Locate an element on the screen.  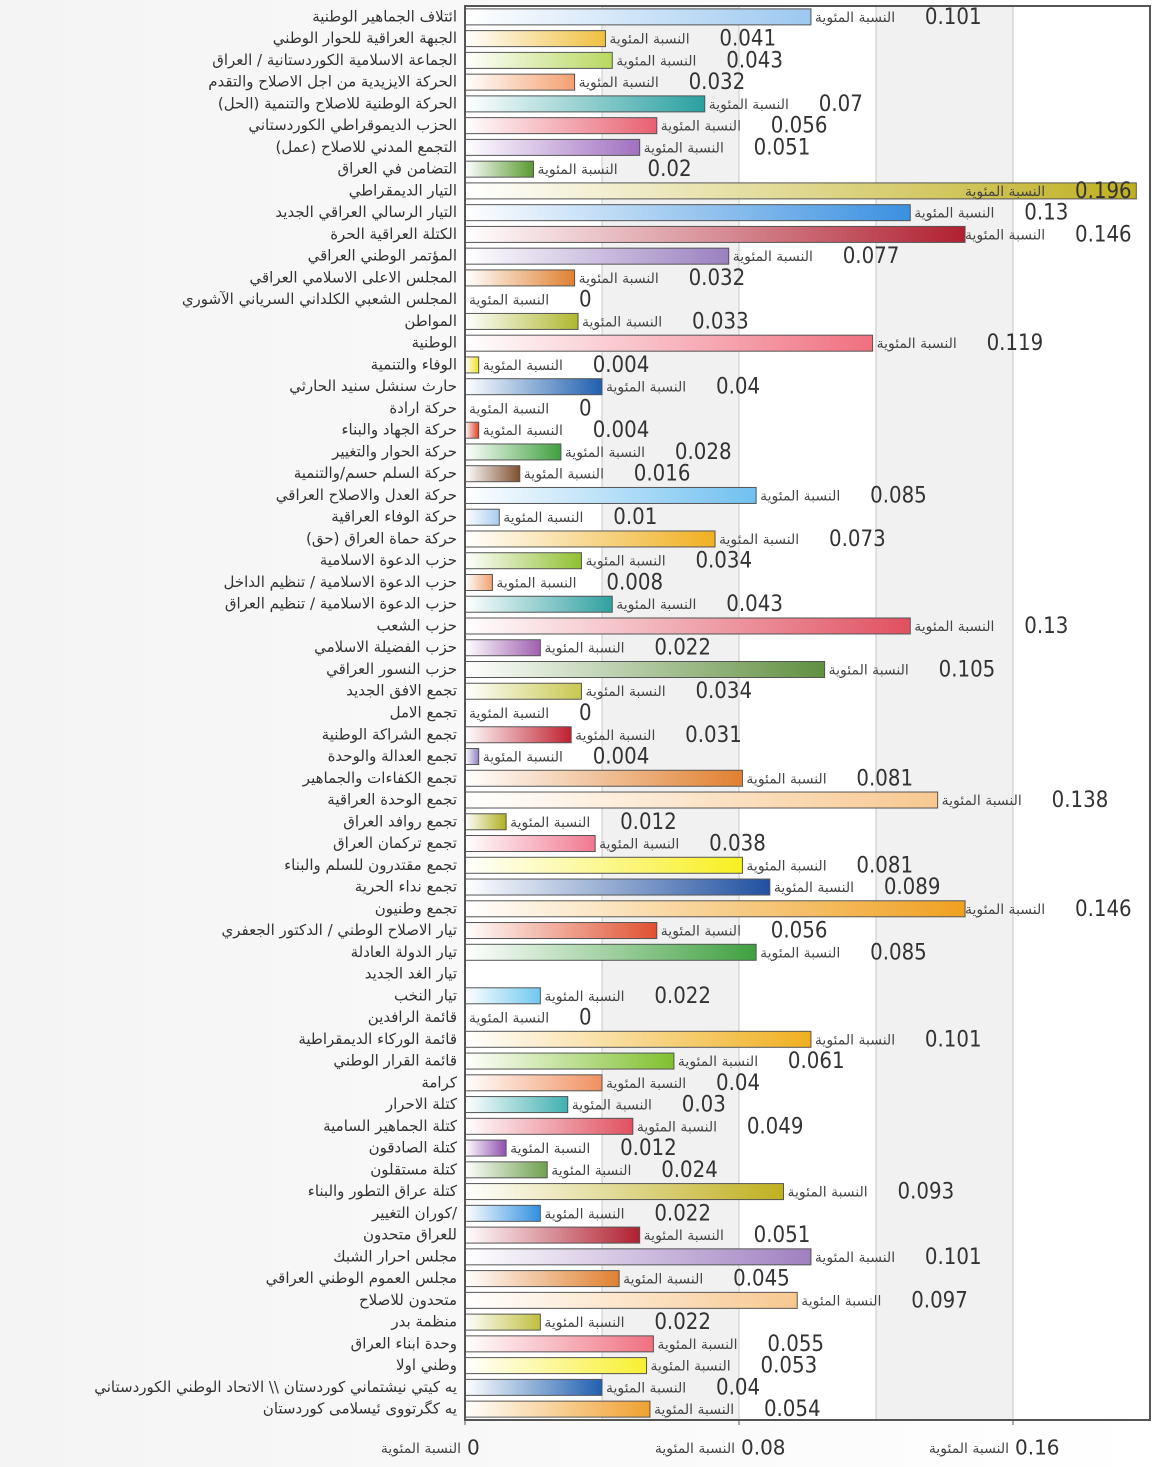
category-label: حزب الدعوة الاسلامية / تنظيم الداخل is located at coordinates (340, 582).